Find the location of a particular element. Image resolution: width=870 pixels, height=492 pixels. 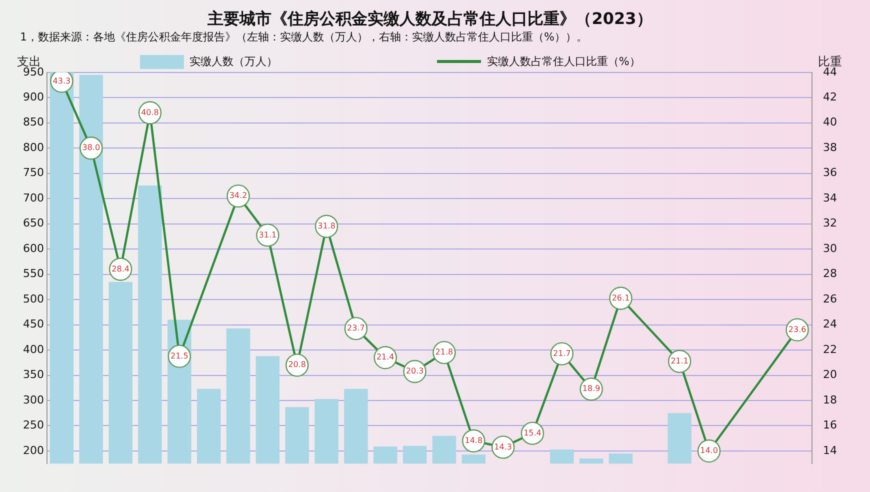

y2-tick-label: 14 is located at coordinates (830, 450).